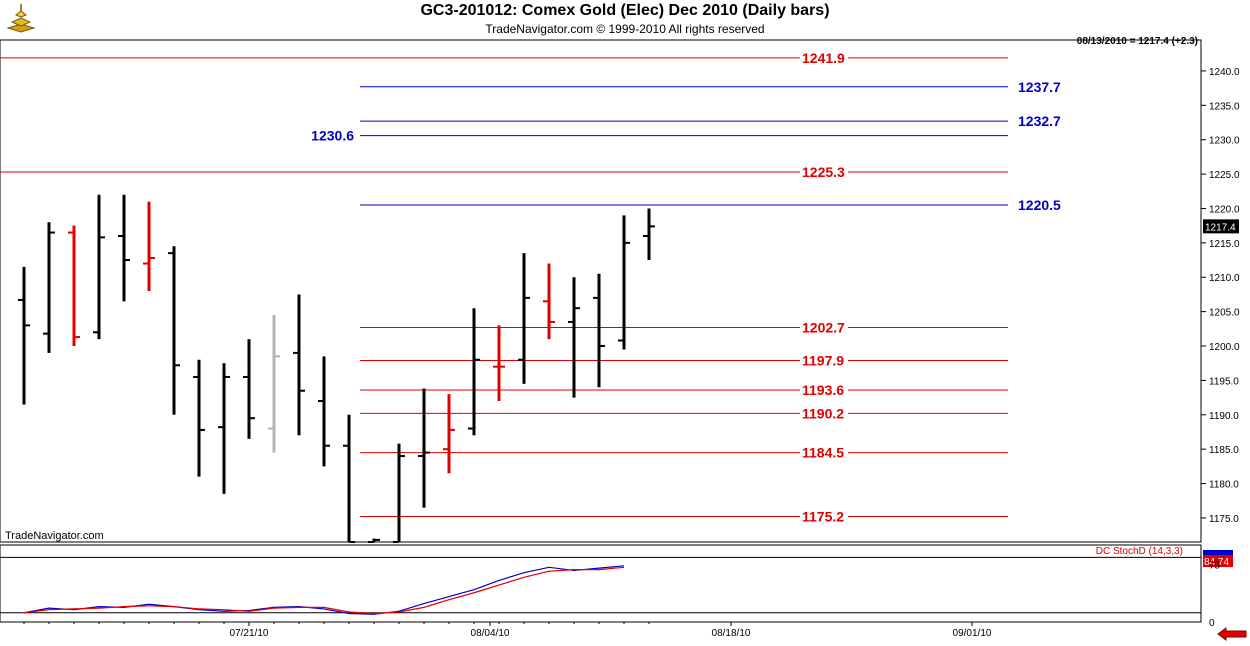  What do you see at coordinates (249, 633) in the screenshot?
I see `x-tick-label: 07/21/10` at bounding box center [249, 633].